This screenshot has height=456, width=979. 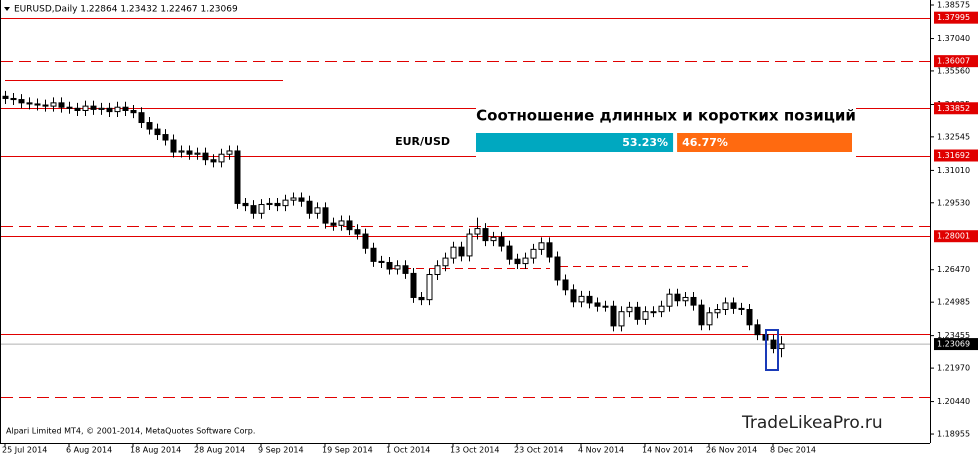 I want to click on y-tick-label: 1.18955, so click(x=953, y=434).